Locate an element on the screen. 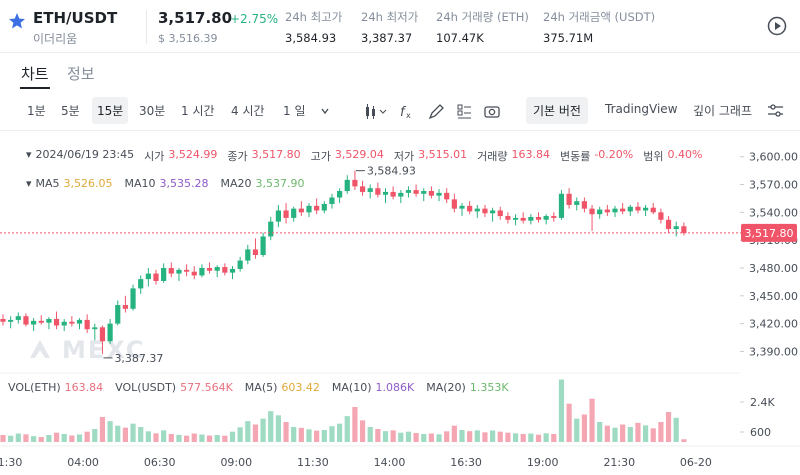 The height and width of the screenshot is (475, 800). settings-icon is located at coordinates (776, 111).